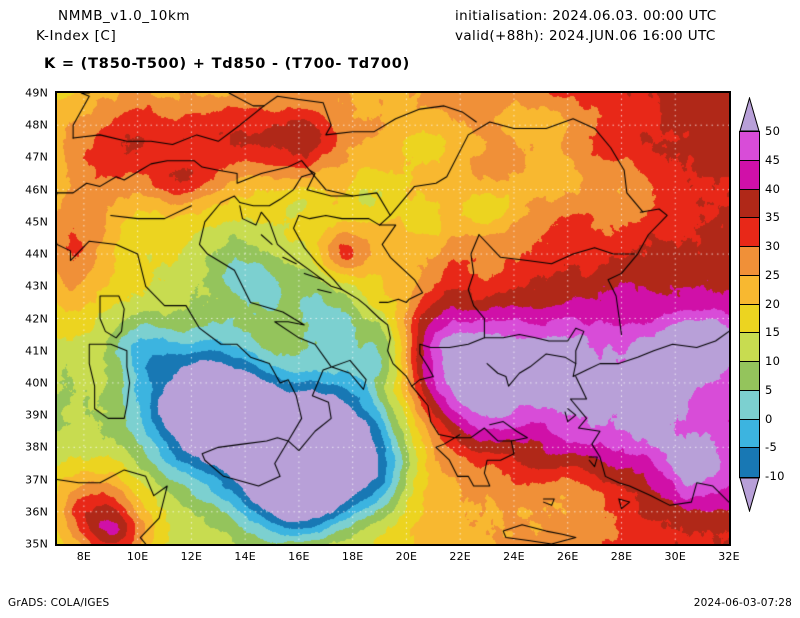 The height and width of the screenshot is (618, 800). I want to click on model-name-label: NMMB_v1.0_10km, so click(124, 16).